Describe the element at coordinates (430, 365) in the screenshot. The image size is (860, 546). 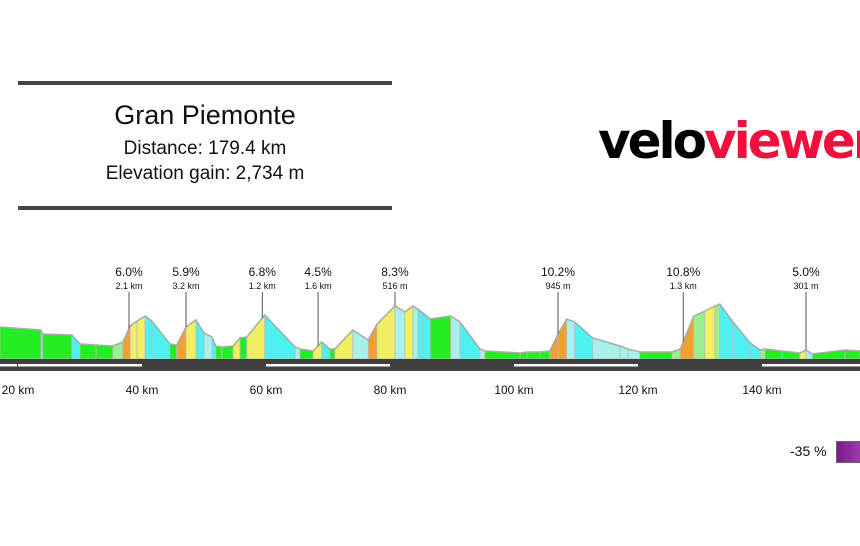
I see `distance-bar` at that location.